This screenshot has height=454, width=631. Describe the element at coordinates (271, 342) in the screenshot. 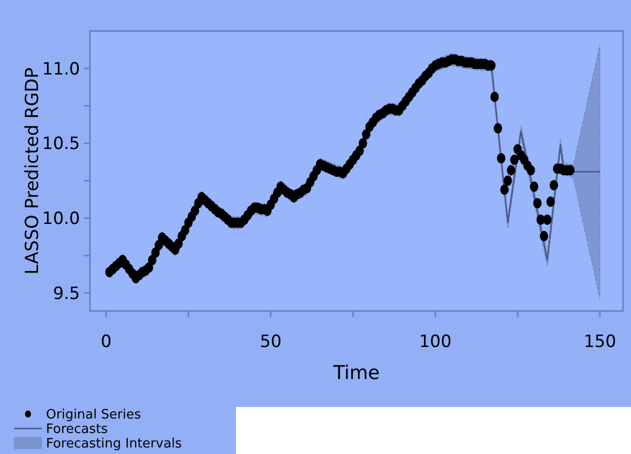

I see `x-tick-label: 50` at that location.